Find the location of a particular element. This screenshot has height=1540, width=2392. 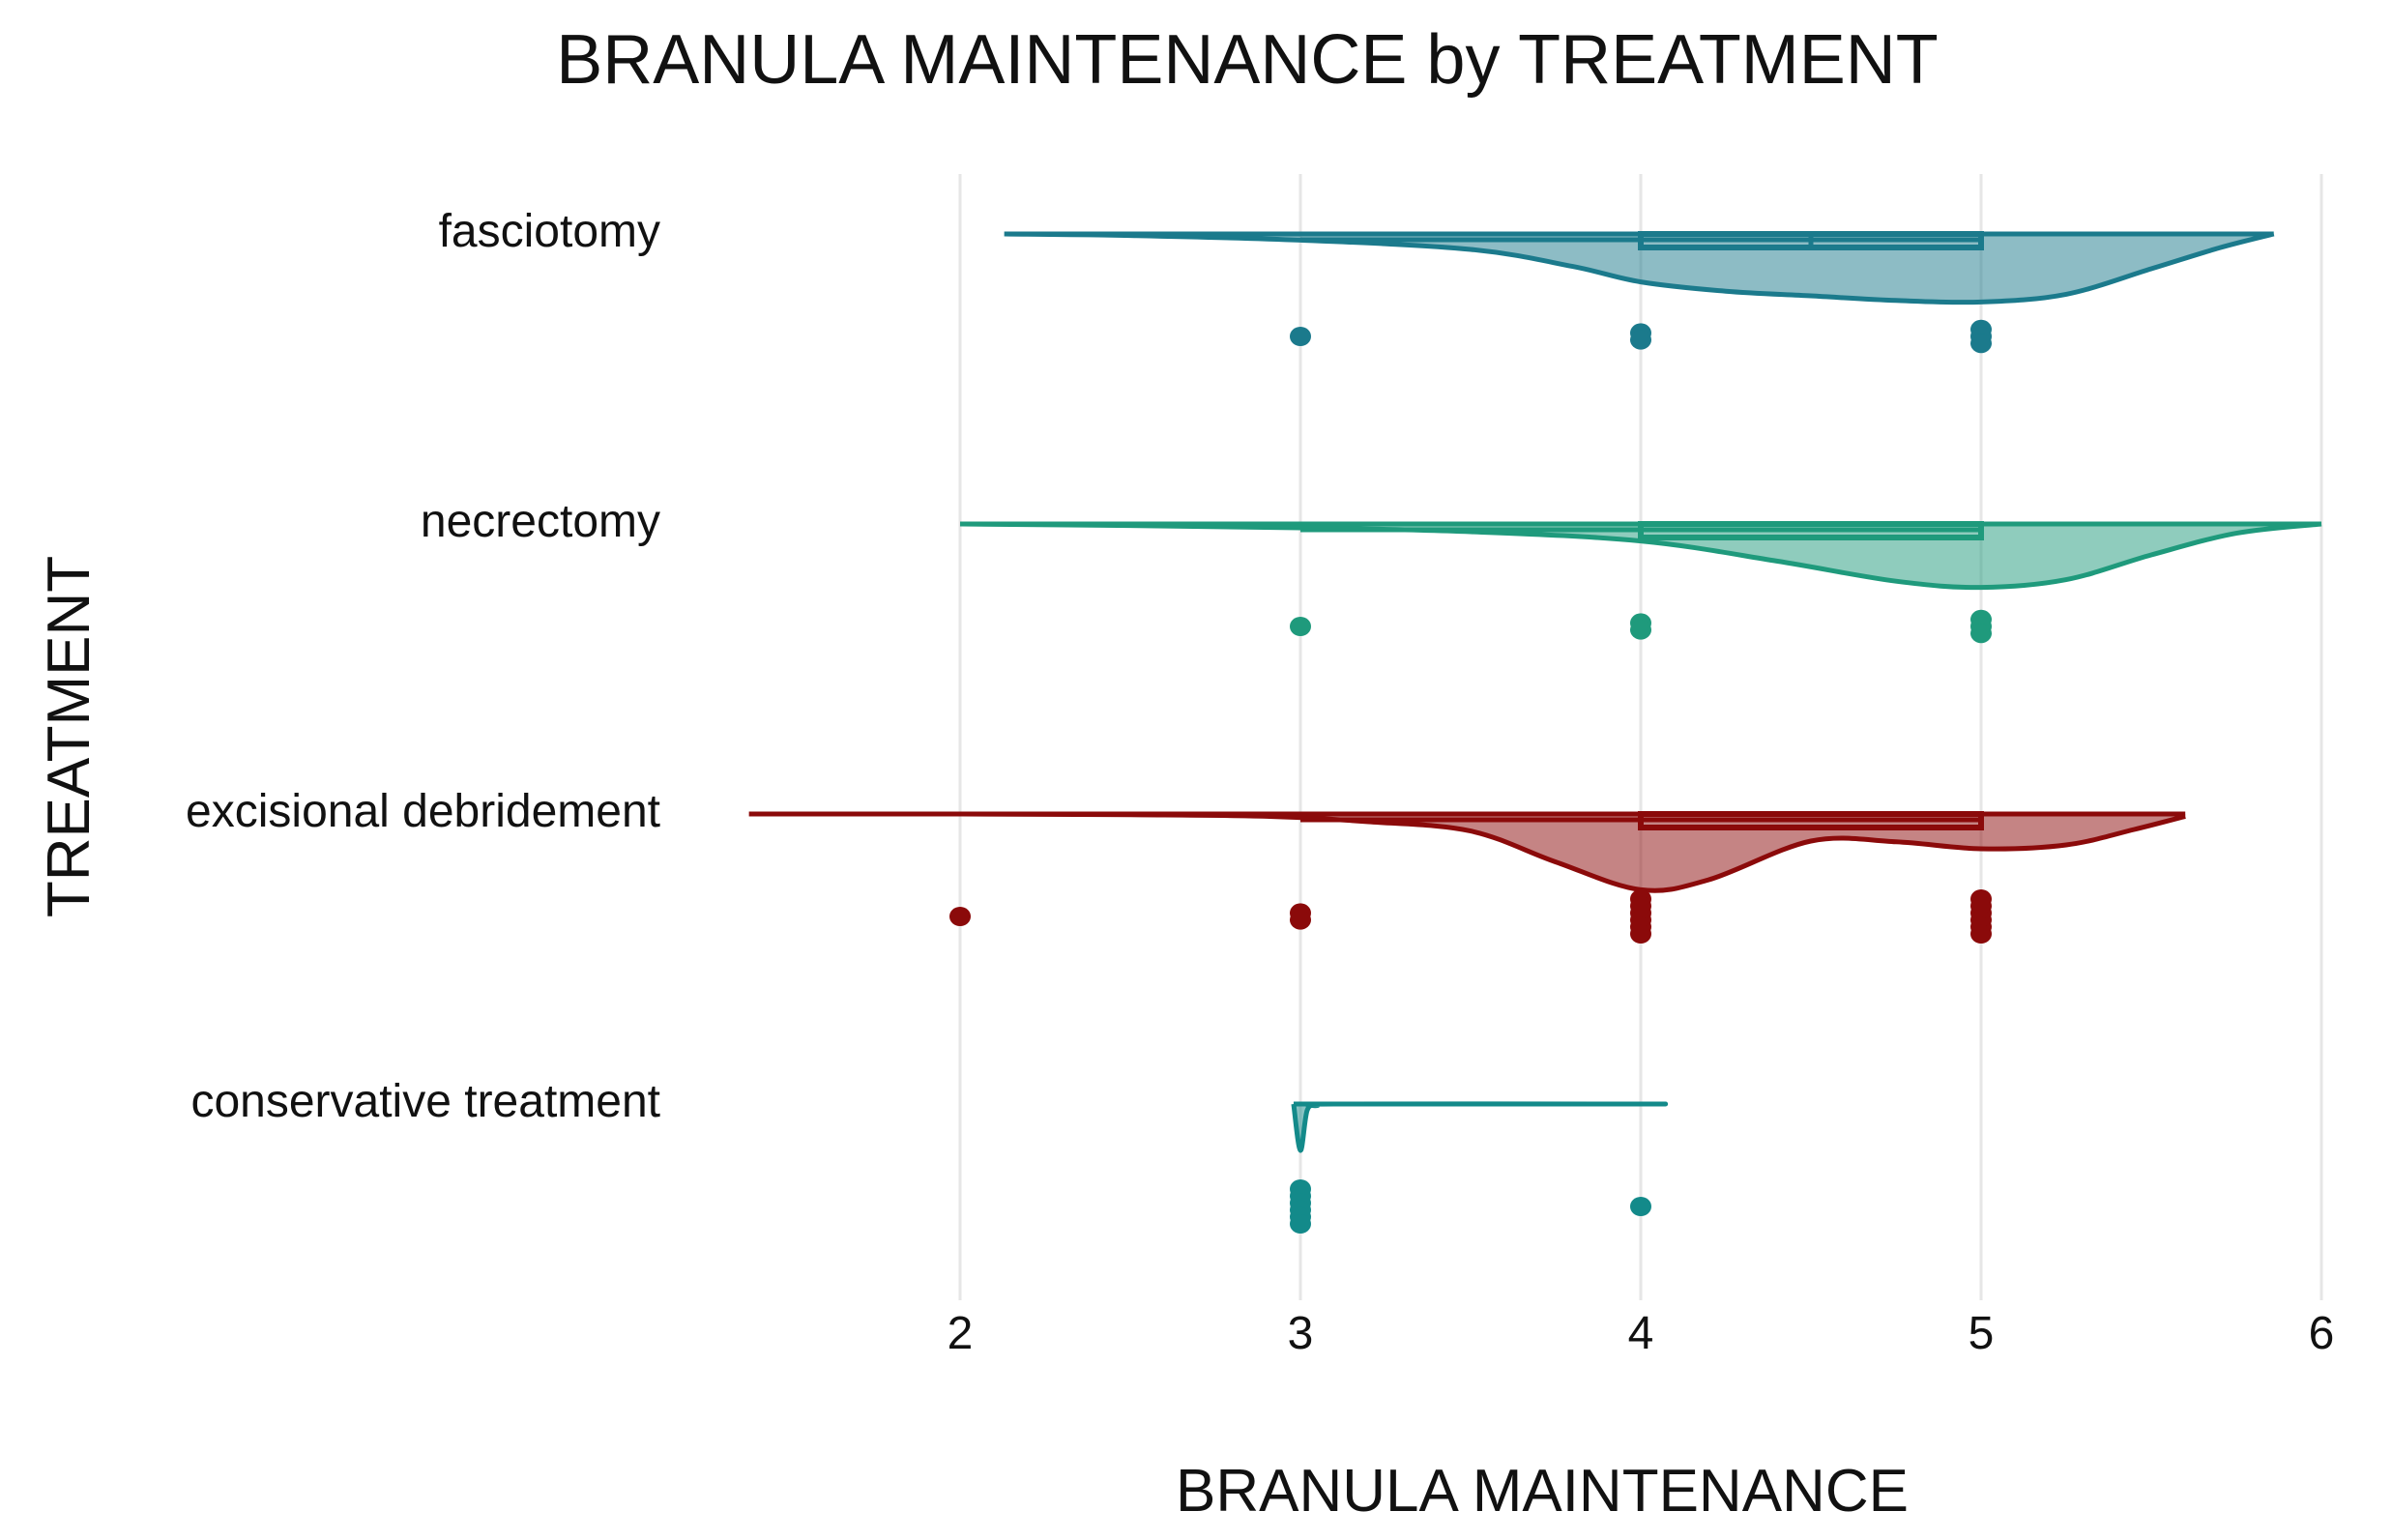

category-label: excisional debridement is located at coordinates (423, 811).